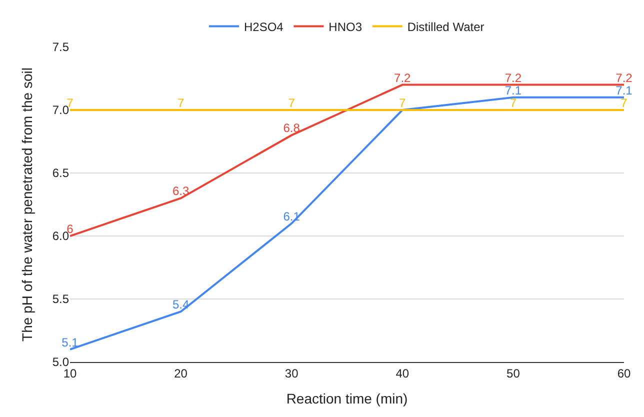 This screenshot has height=417, width=644. Describe the element at coordinates (347, 398) in the screenshot. I see `x-axis-title: Reaction time (min)` at that location.